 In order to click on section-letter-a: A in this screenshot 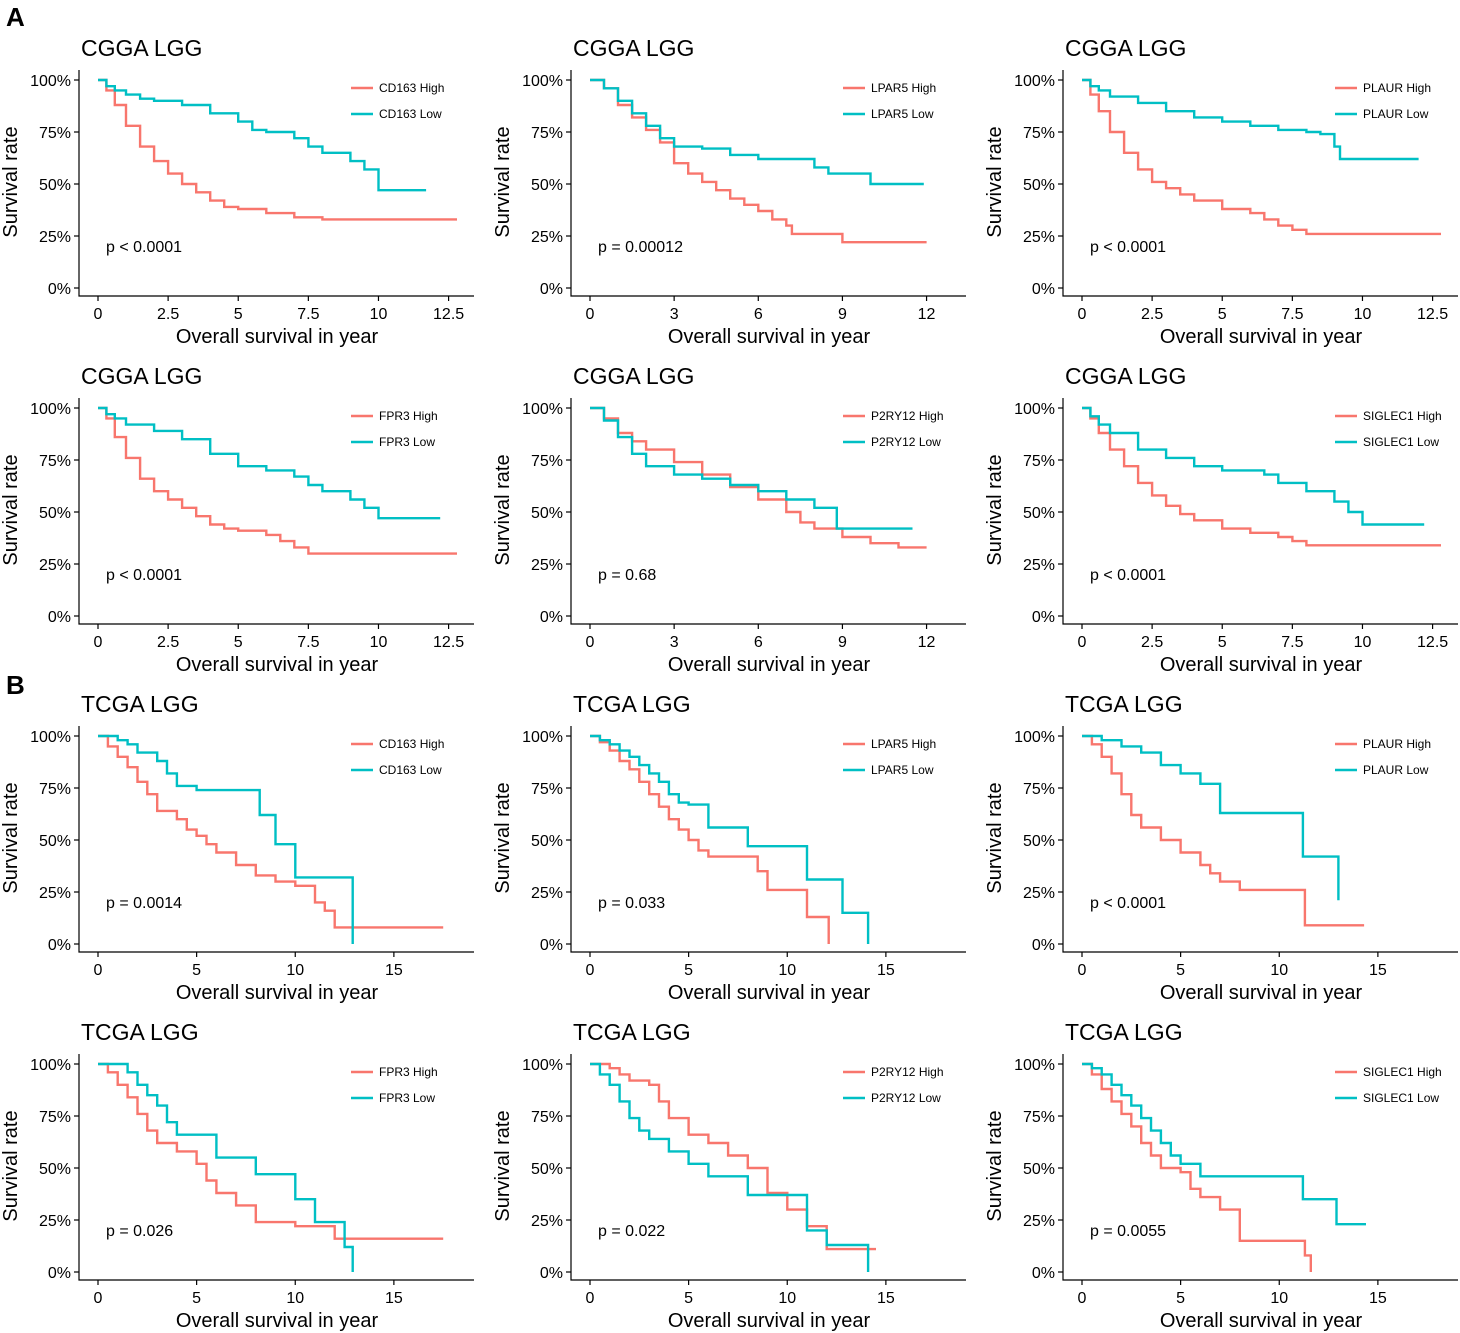, I will do `click(15, 17)`.